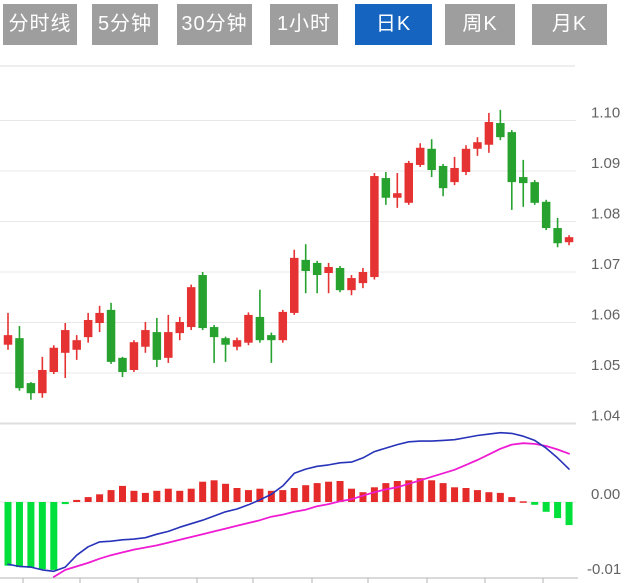 This screenshot has height=583, width=639. I want to click on x-axis, so click(289, 580).